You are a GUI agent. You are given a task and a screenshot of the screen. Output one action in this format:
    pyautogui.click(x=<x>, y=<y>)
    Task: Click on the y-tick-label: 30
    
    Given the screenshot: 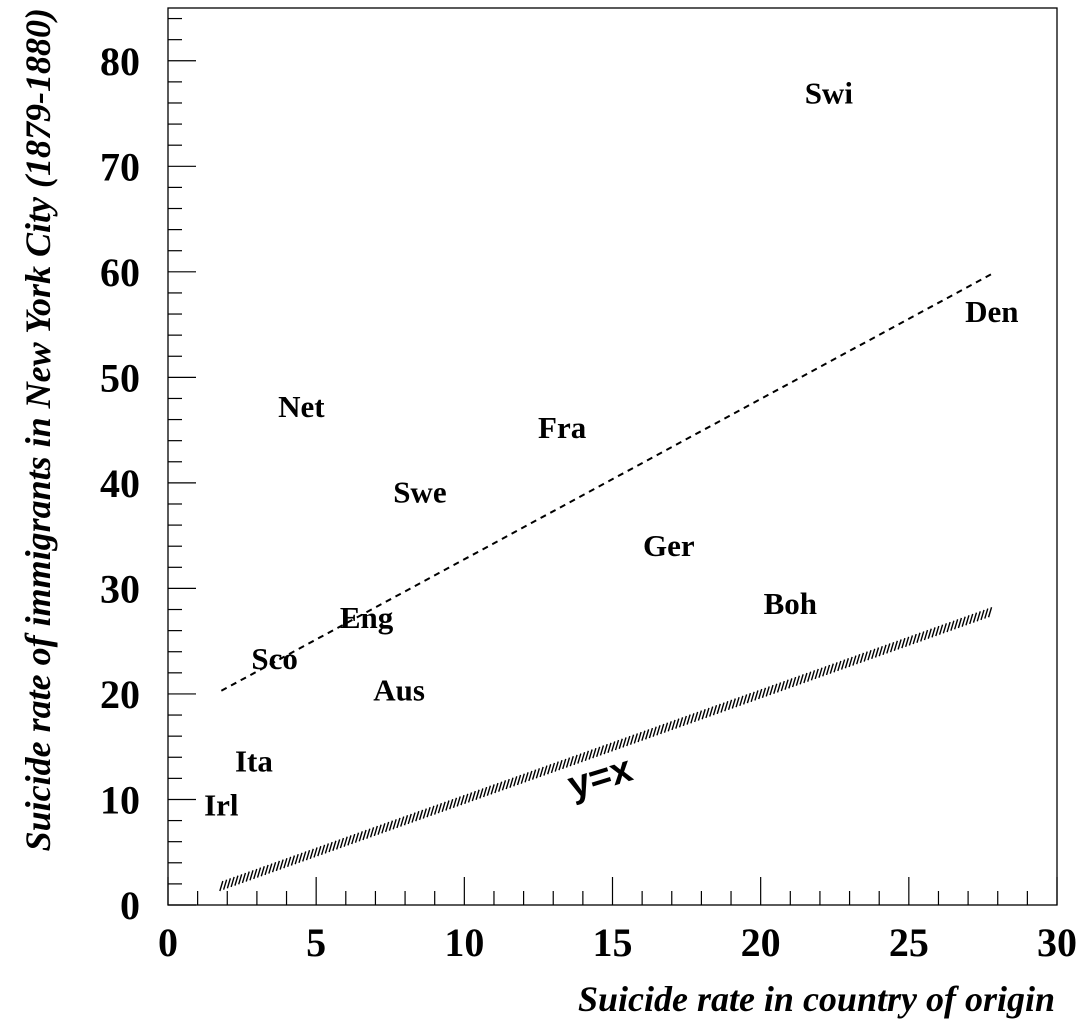 What is the action you would take?
    pyautogui.click(x=120, y=588)
    